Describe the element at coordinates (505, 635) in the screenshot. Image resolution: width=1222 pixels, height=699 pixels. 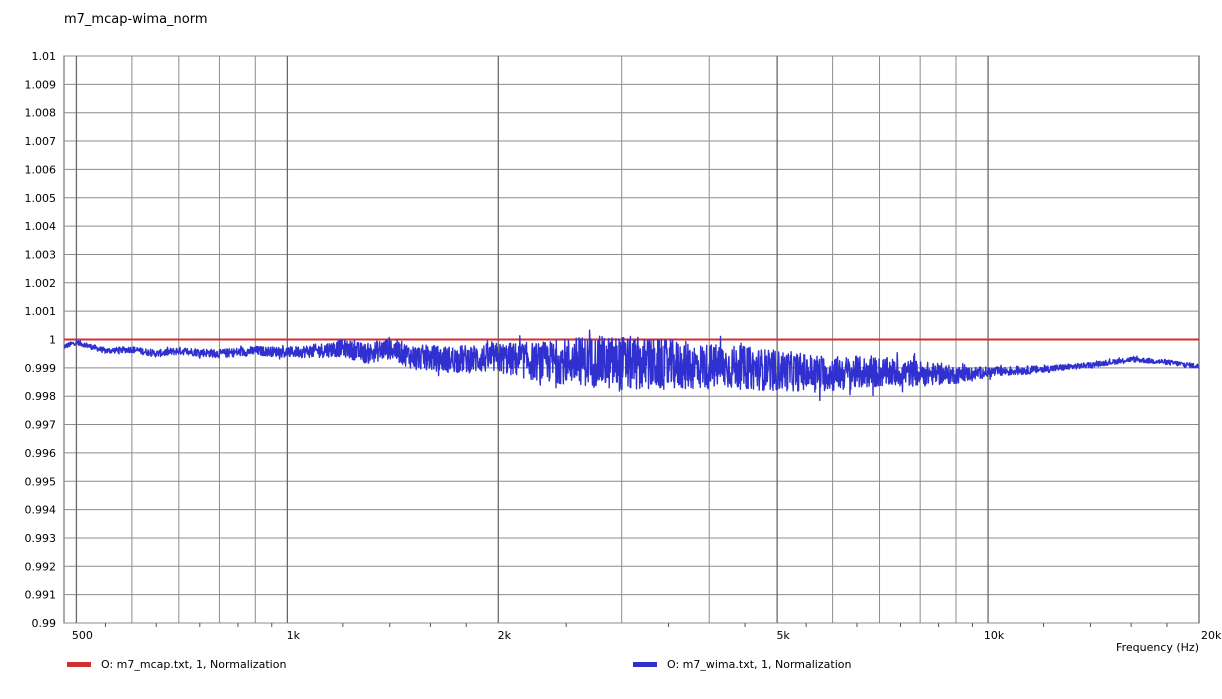
I see `x-tick-label: 2k` at that location.